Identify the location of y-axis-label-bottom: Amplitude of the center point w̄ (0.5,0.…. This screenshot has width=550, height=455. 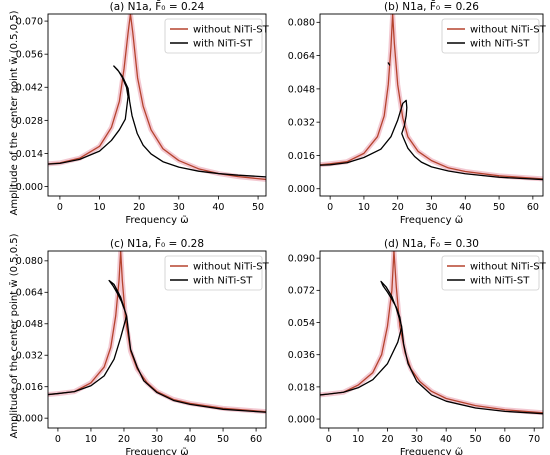
(14, 335).